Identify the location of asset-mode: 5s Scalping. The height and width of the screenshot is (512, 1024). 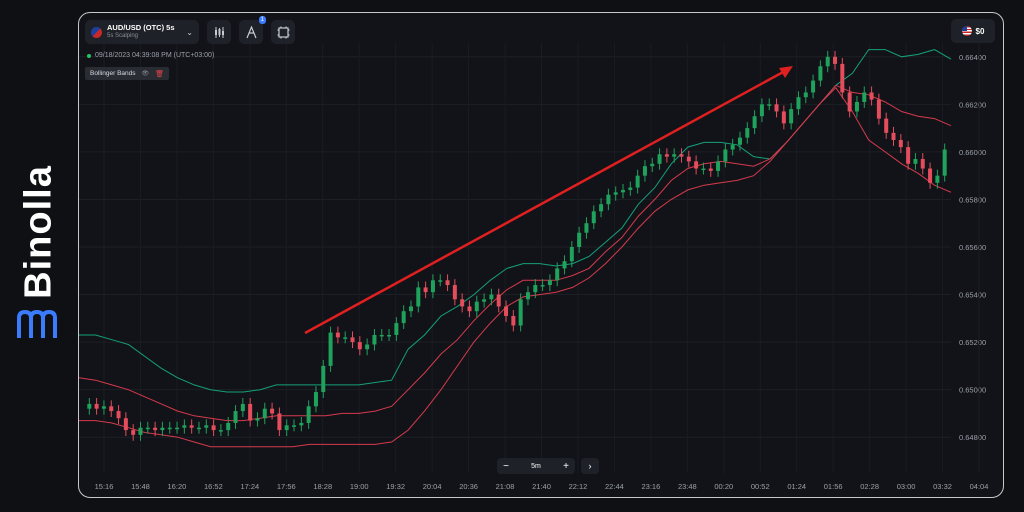
(123, 36).